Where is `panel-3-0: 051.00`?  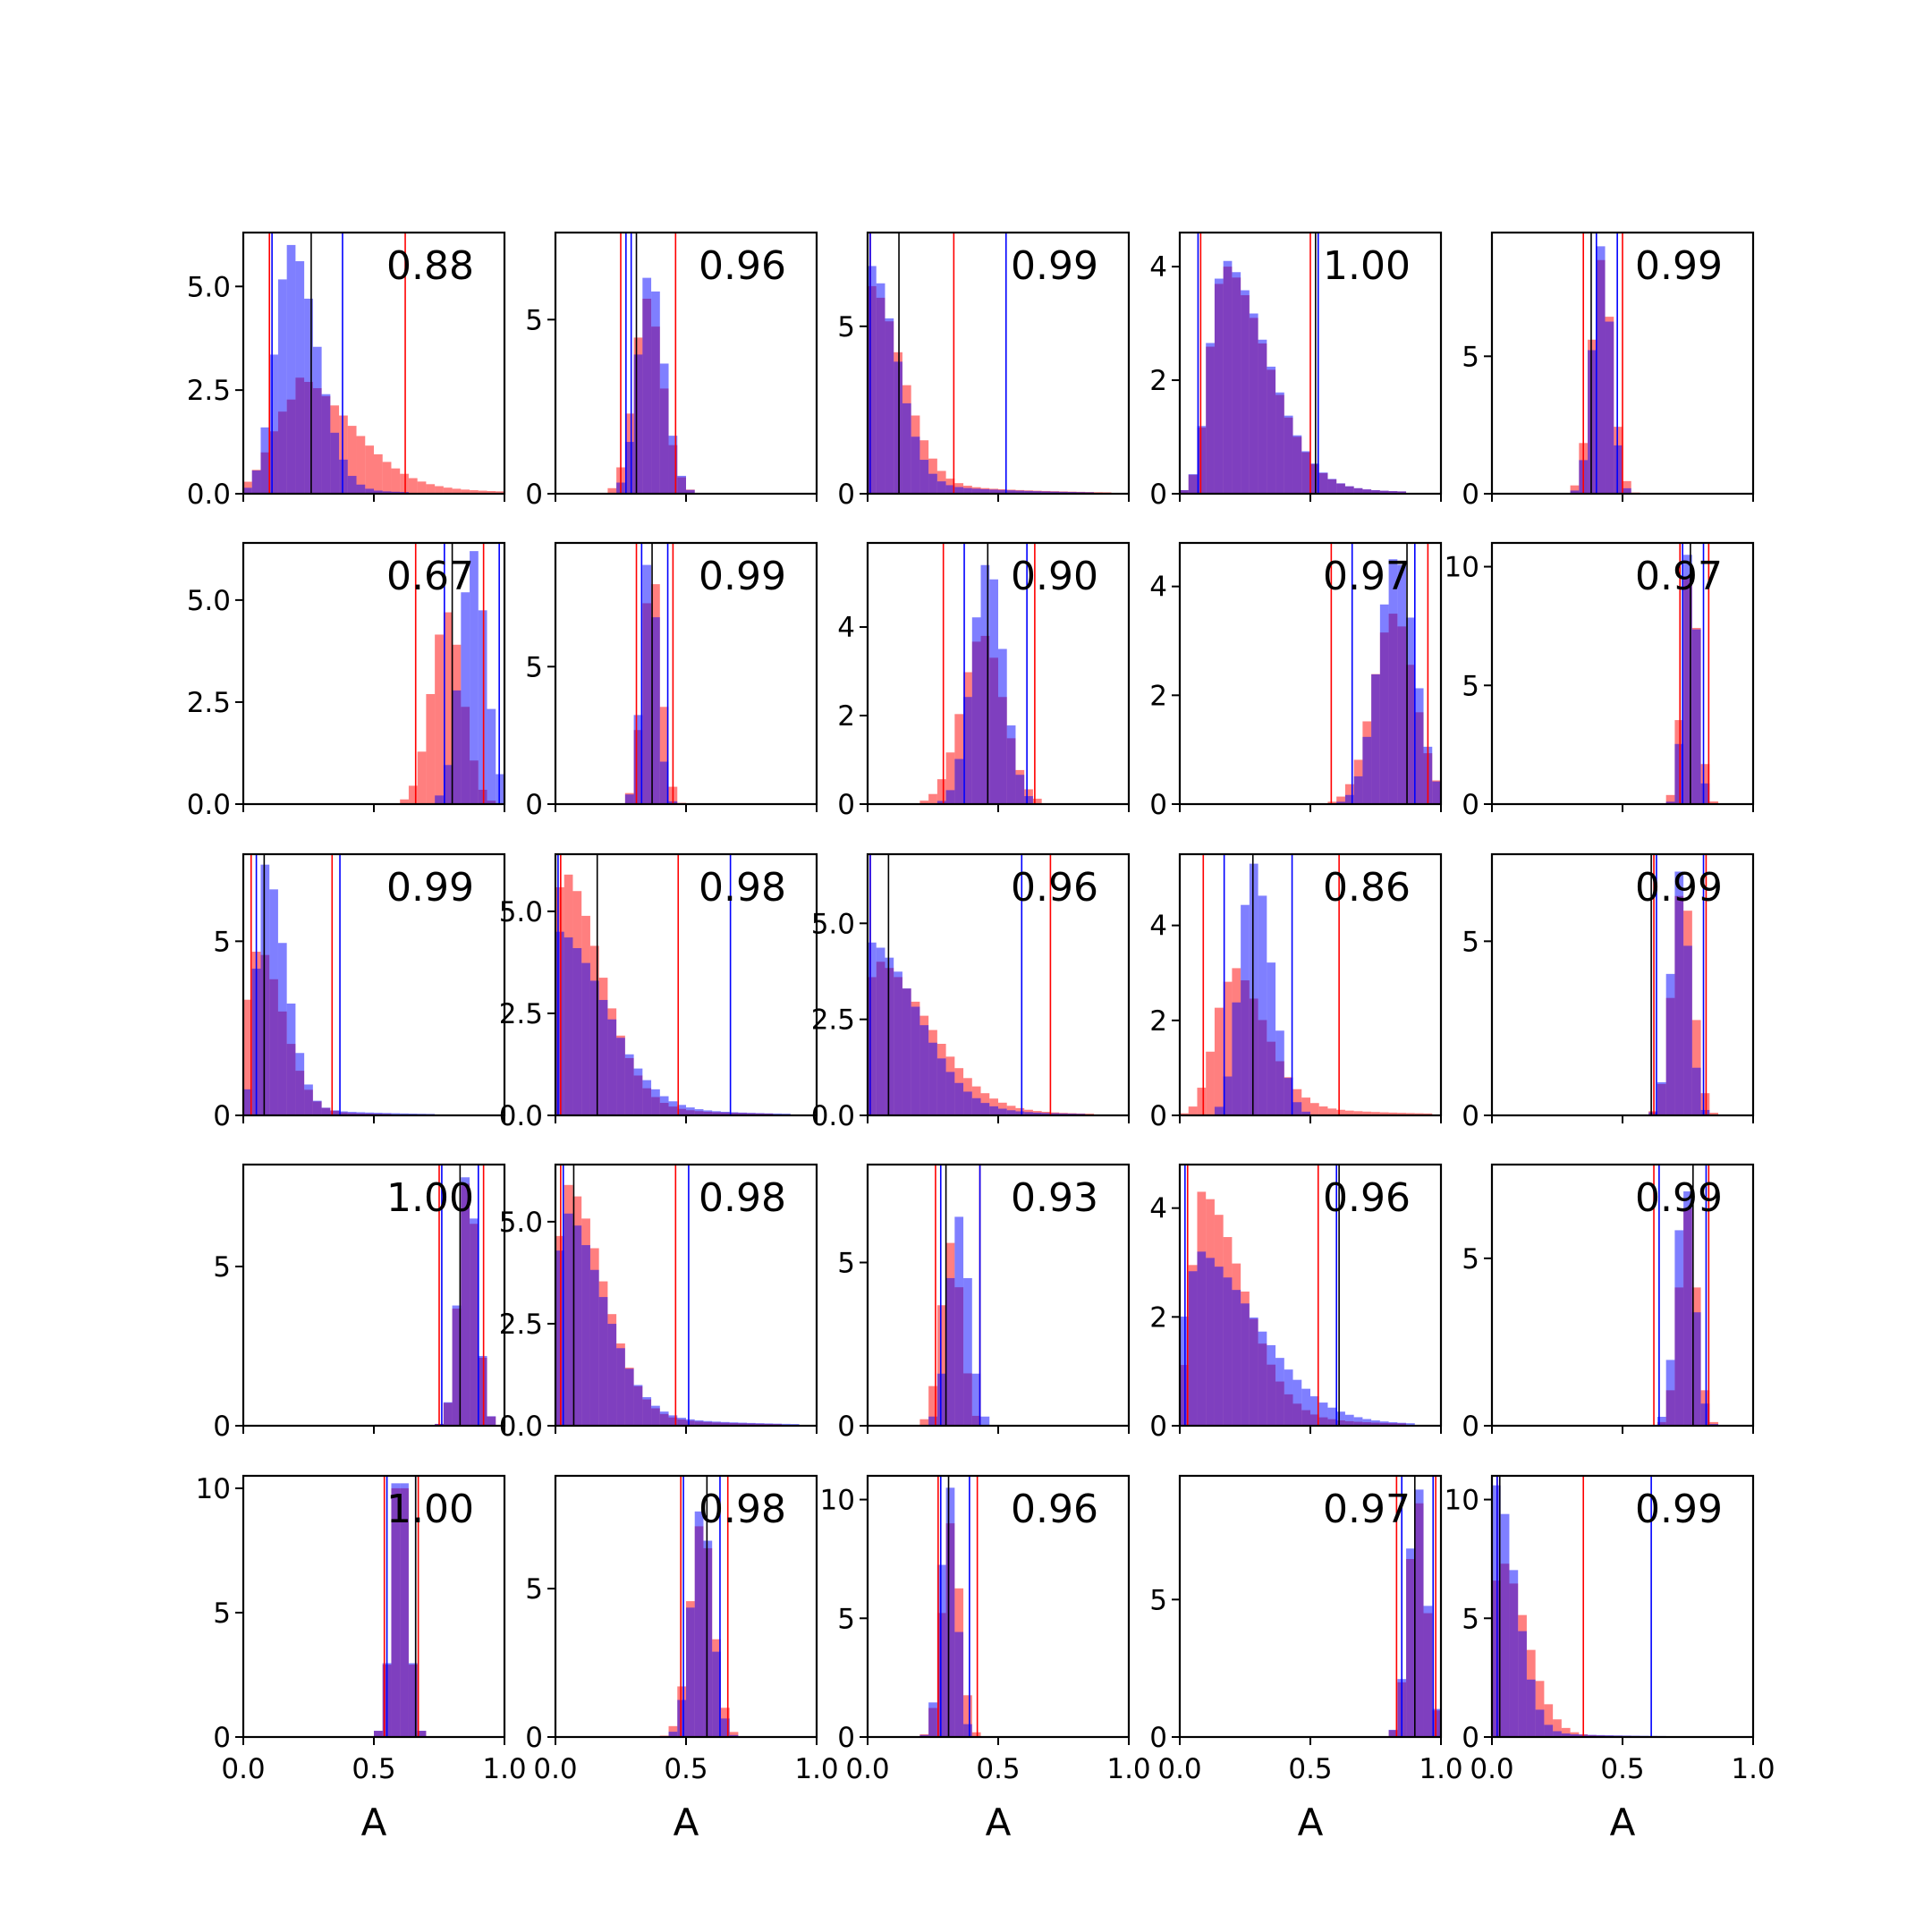 panel-3-0: 051.00 is located at coordinates (359, 1303).